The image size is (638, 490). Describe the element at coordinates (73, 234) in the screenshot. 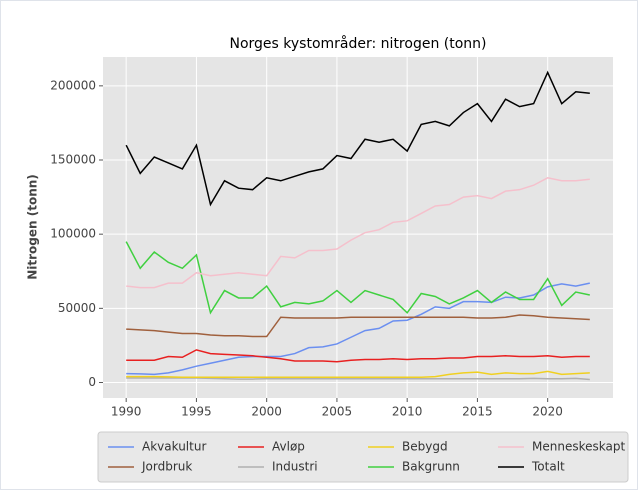

I see `y-tick-label: 100000` at that location.